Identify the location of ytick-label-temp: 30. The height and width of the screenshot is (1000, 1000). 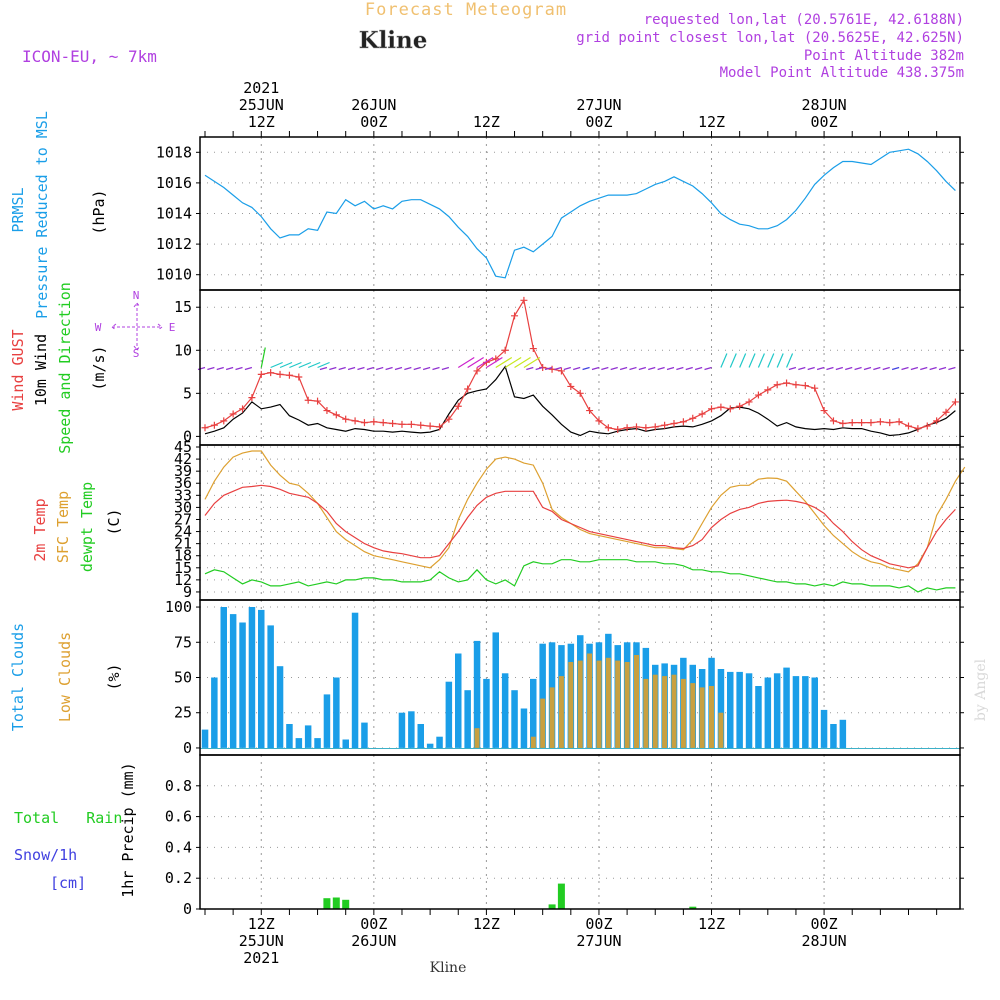
(183, 507).